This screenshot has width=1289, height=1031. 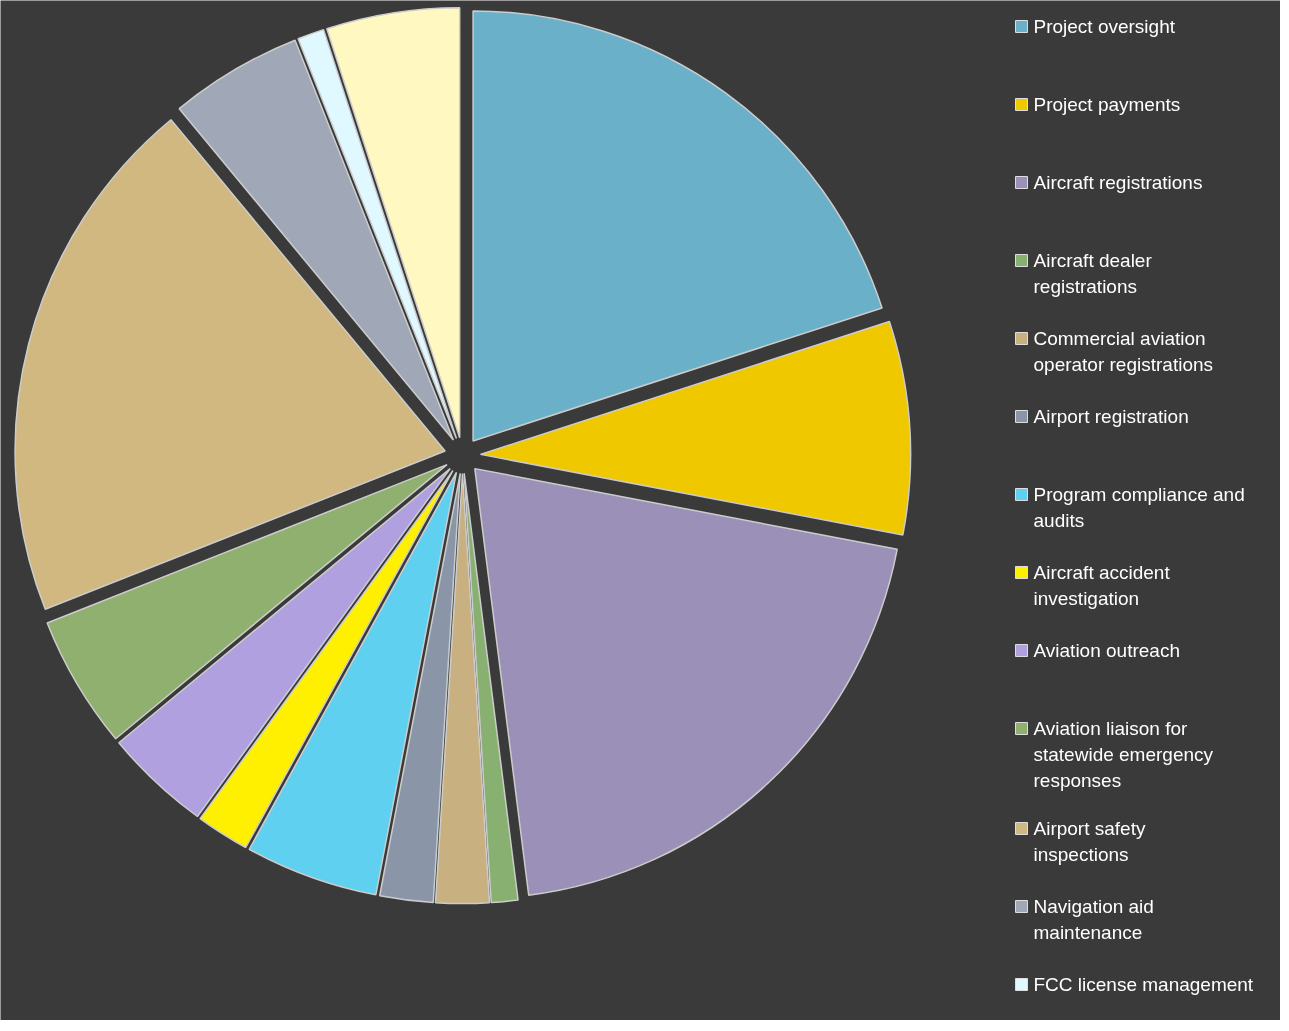 I want to click on legend-label: Airport safety inspections, so click(x=1089, y=841).